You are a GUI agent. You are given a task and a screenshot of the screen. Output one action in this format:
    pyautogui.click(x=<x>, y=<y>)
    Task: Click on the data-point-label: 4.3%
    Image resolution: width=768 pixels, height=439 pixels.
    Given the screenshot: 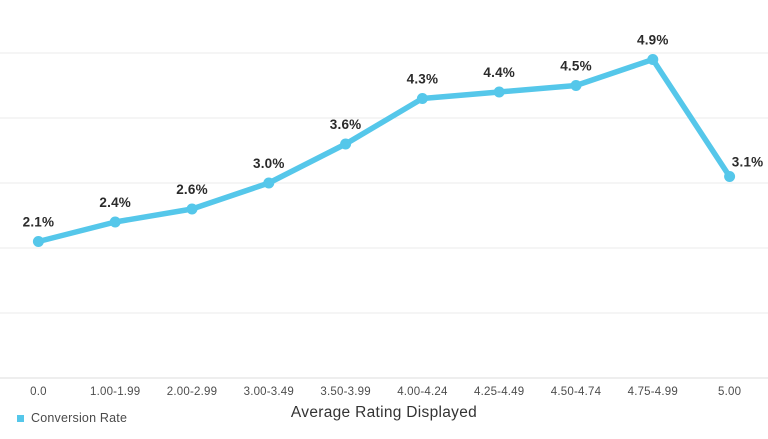 What is the action you would take?
    pyautogui.click(x=423, y=79)
    